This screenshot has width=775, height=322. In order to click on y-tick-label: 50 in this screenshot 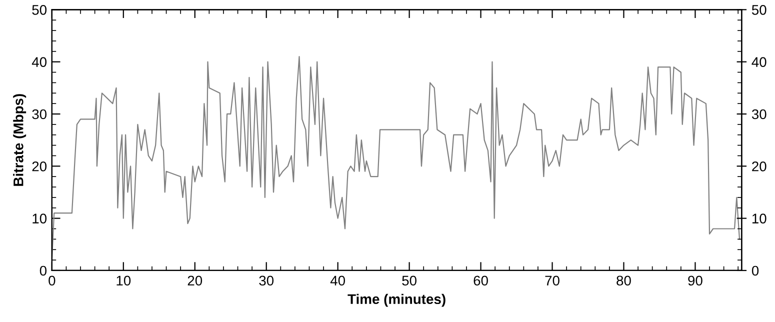, I will do `click(39, 9)`.